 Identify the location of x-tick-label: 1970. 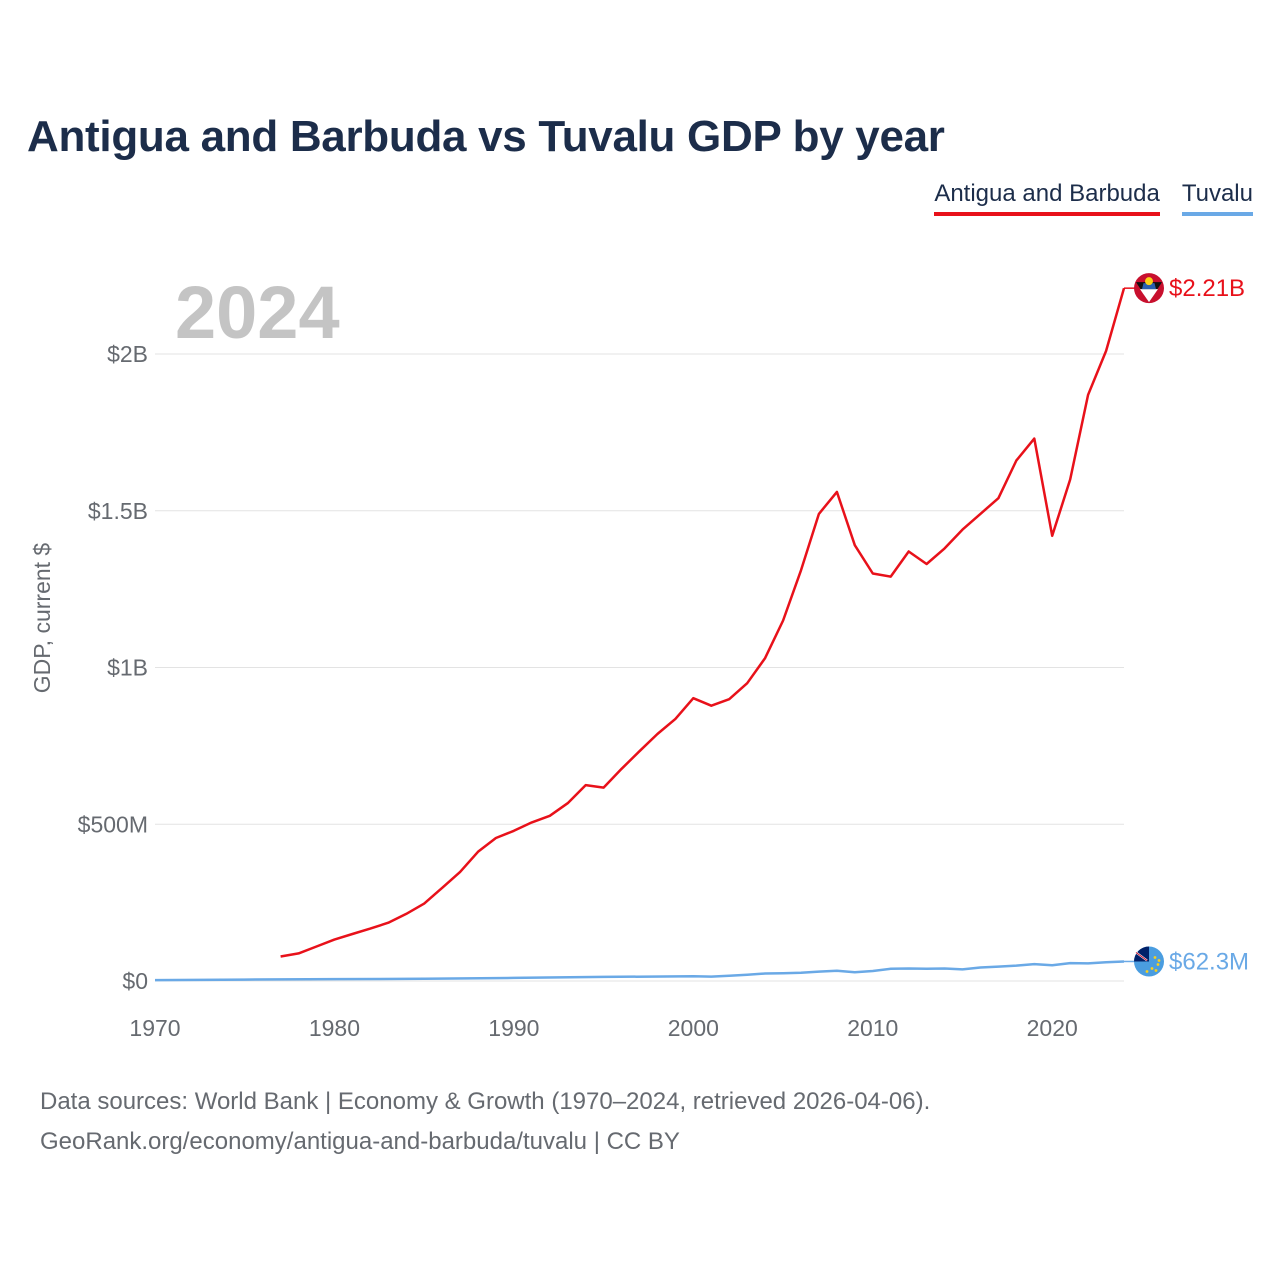
(154, 1028).